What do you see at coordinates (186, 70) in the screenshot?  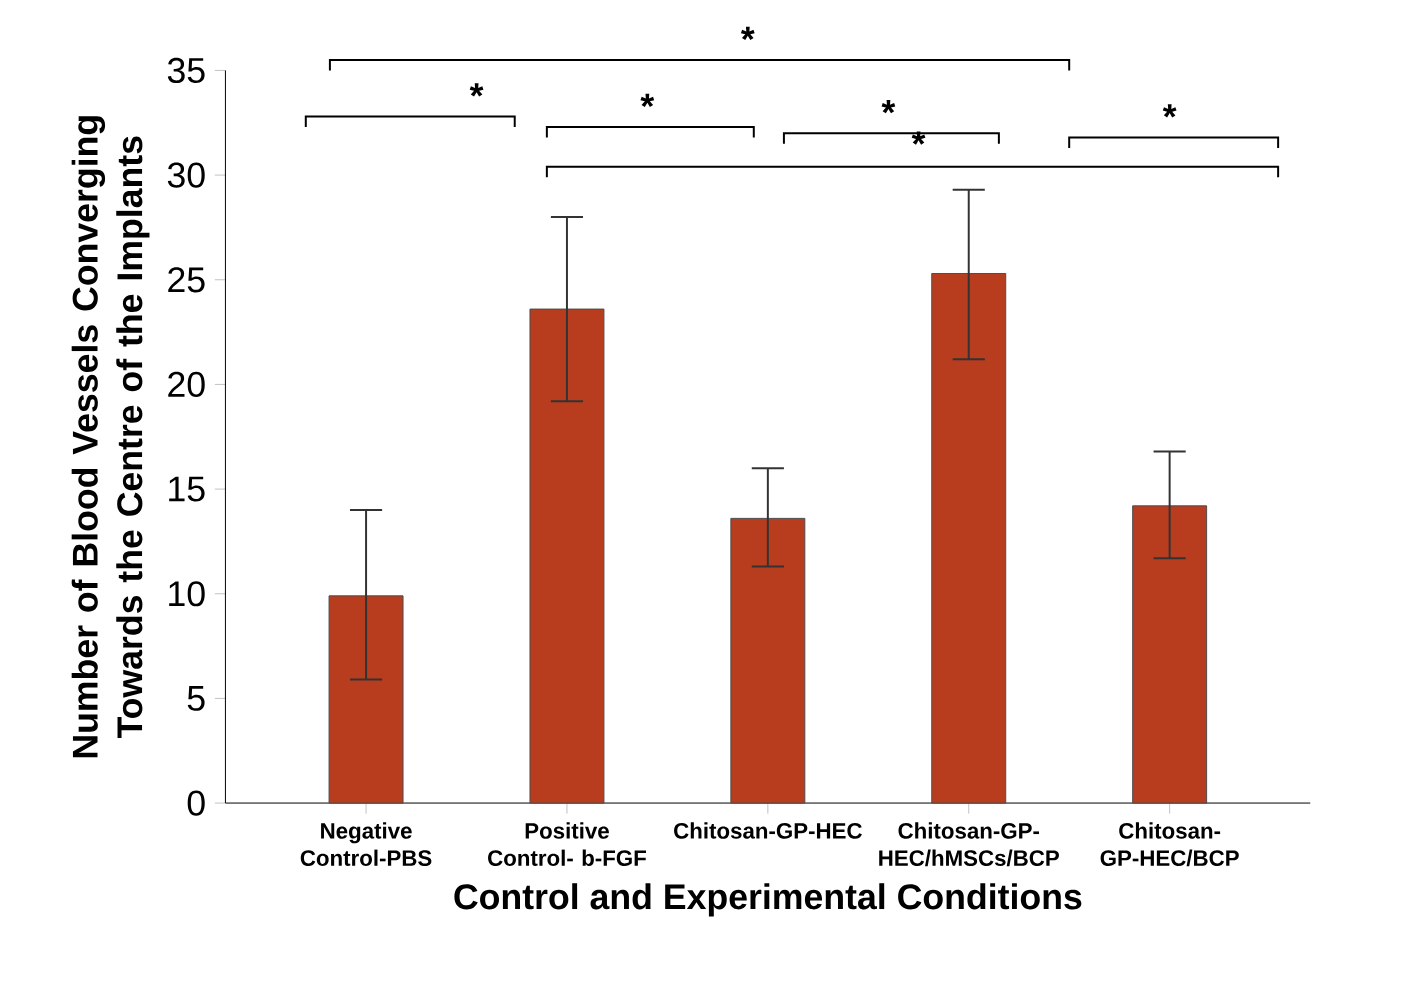 I see `y-tick-label: 35` at bounding box center [186, 70].